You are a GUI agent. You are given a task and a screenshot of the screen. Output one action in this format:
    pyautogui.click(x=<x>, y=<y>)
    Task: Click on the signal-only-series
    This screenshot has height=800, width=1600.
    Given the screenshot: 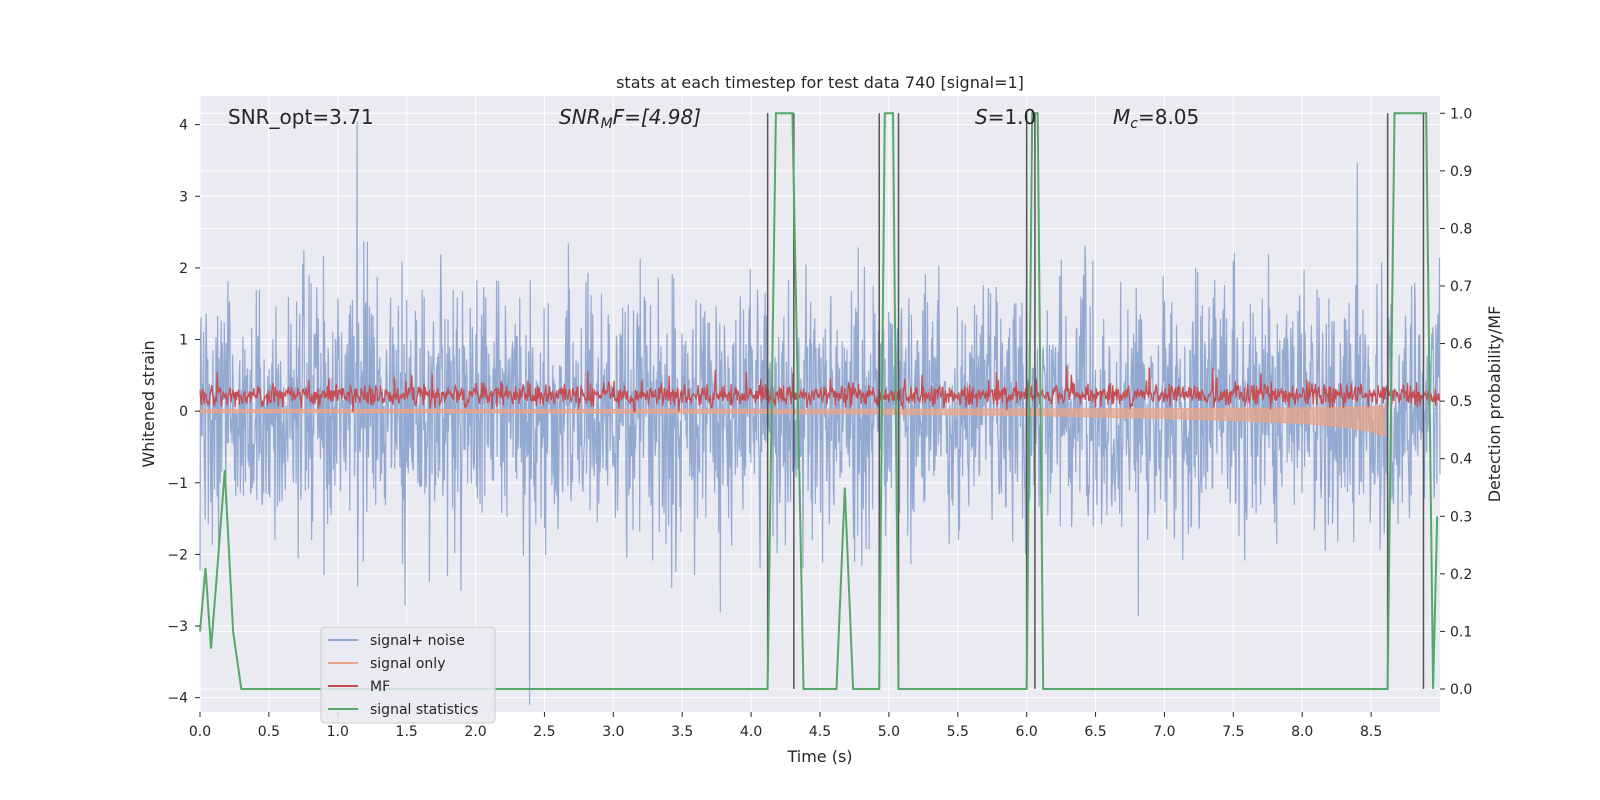 What is the action you would take?
    pyautogui.click(x=792, y=421)
    